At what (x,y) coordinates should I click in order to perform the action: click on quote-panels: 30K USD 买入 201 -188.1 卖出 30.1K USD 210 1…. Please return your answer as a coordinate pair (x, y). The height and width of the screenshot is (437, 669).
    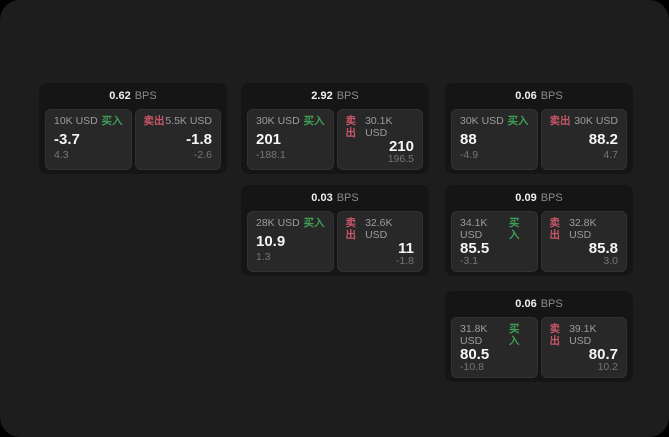
    Looking at the image, I should click on (335, 139).